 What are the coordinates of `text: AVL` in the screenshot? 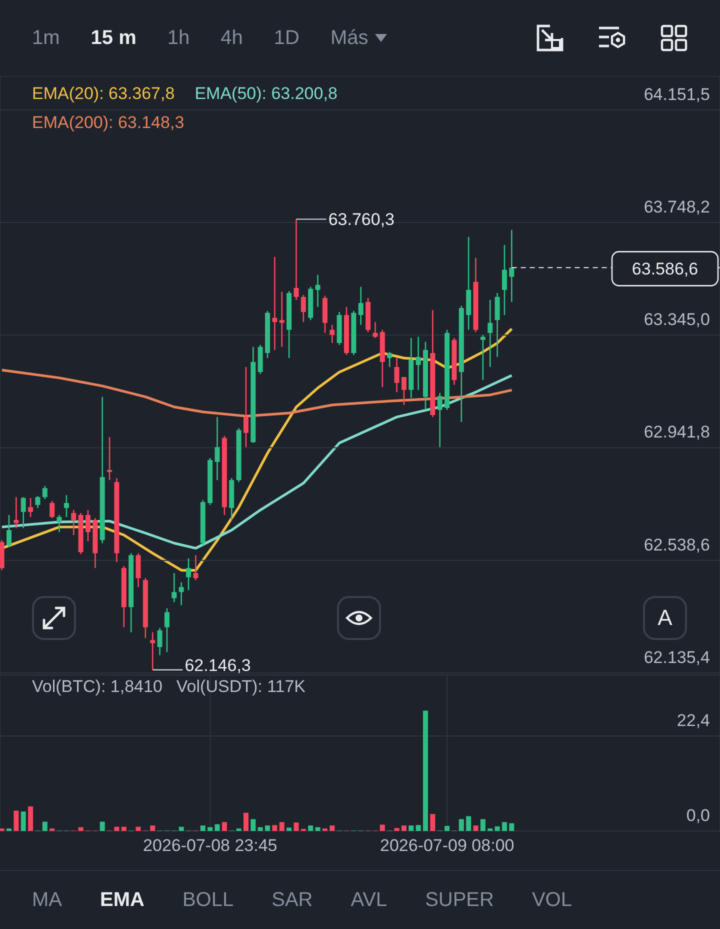 It's located at (369, 900).